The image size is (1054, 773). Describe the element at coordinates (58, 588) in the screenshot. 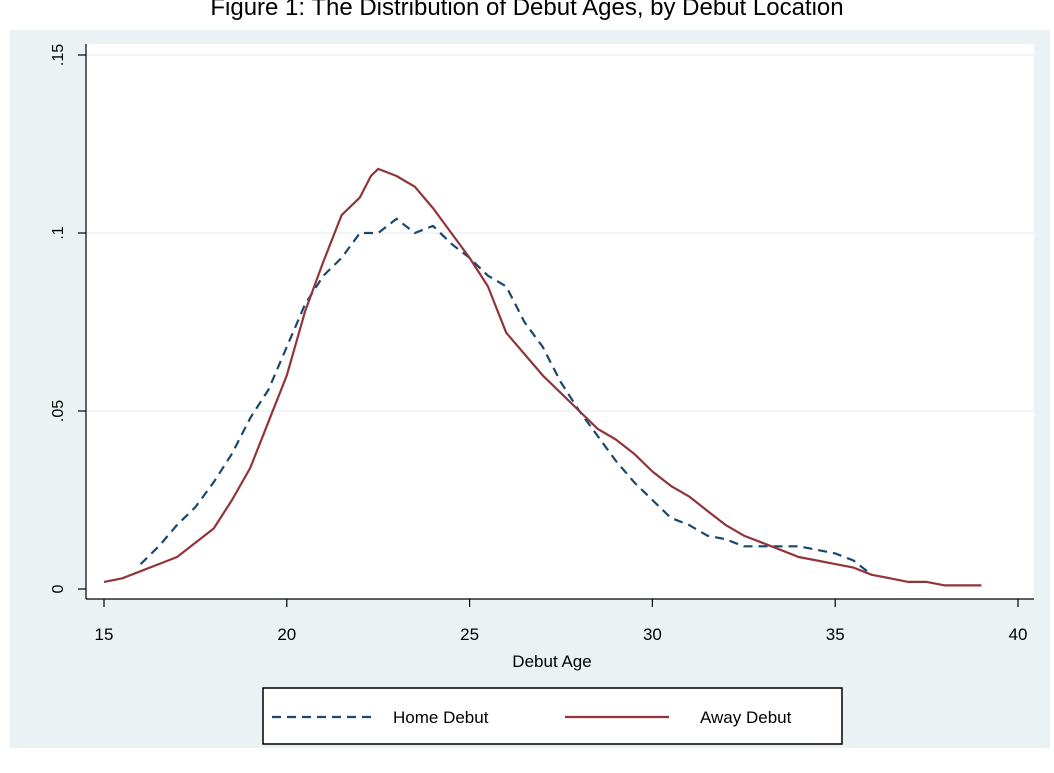

I see `y-tick-label: 0` at that location.